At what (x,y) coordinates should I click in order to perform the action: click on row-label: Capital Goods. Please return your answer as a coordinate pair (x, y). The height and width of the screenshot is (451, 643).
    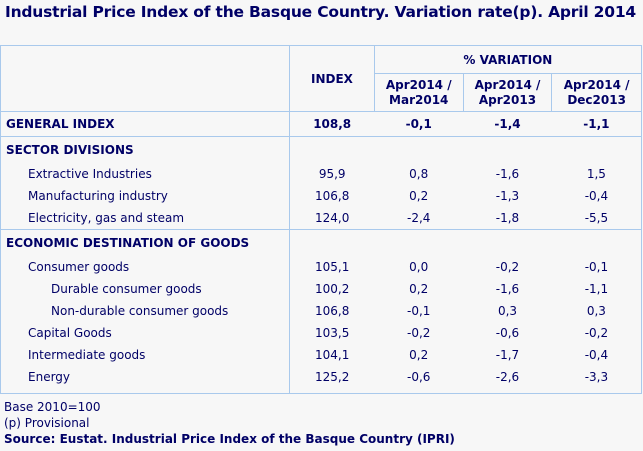
    Looking at the image, I should click on (70, 333).